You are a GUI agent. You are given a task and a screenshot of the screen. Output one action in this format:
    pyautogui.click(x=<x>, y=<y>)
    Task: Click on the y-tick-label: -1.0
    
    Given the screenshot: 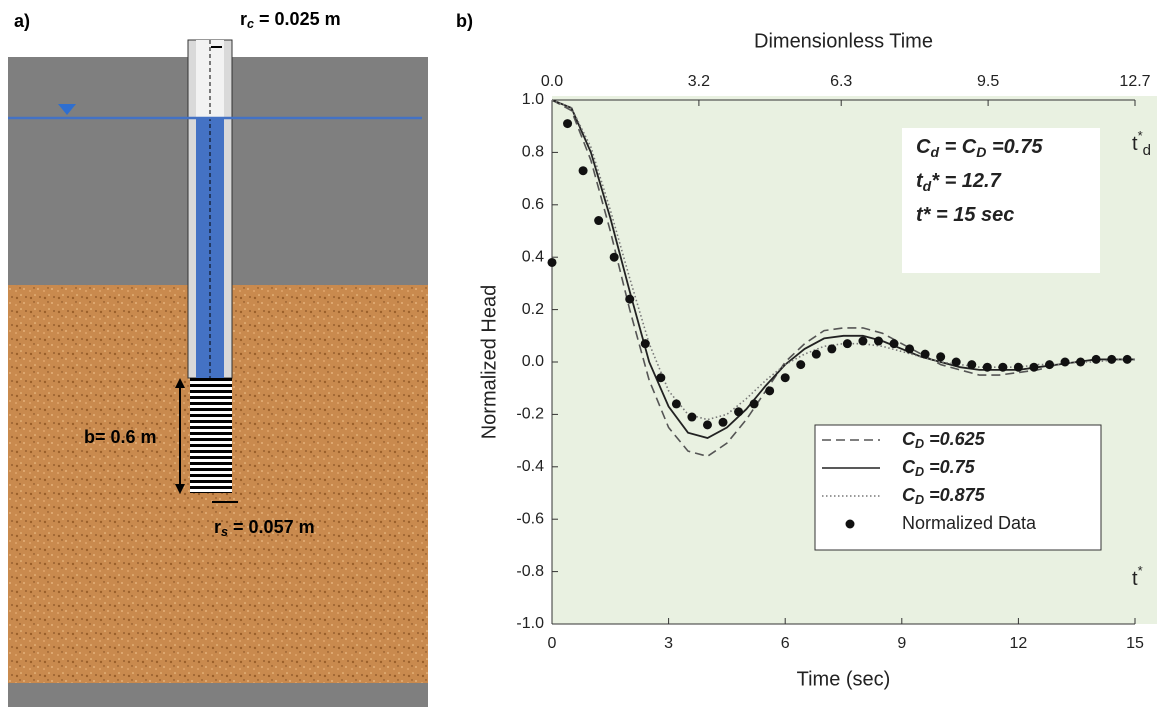 What is the action you would take?
    pyautogui.click(x=530, y=623)
    